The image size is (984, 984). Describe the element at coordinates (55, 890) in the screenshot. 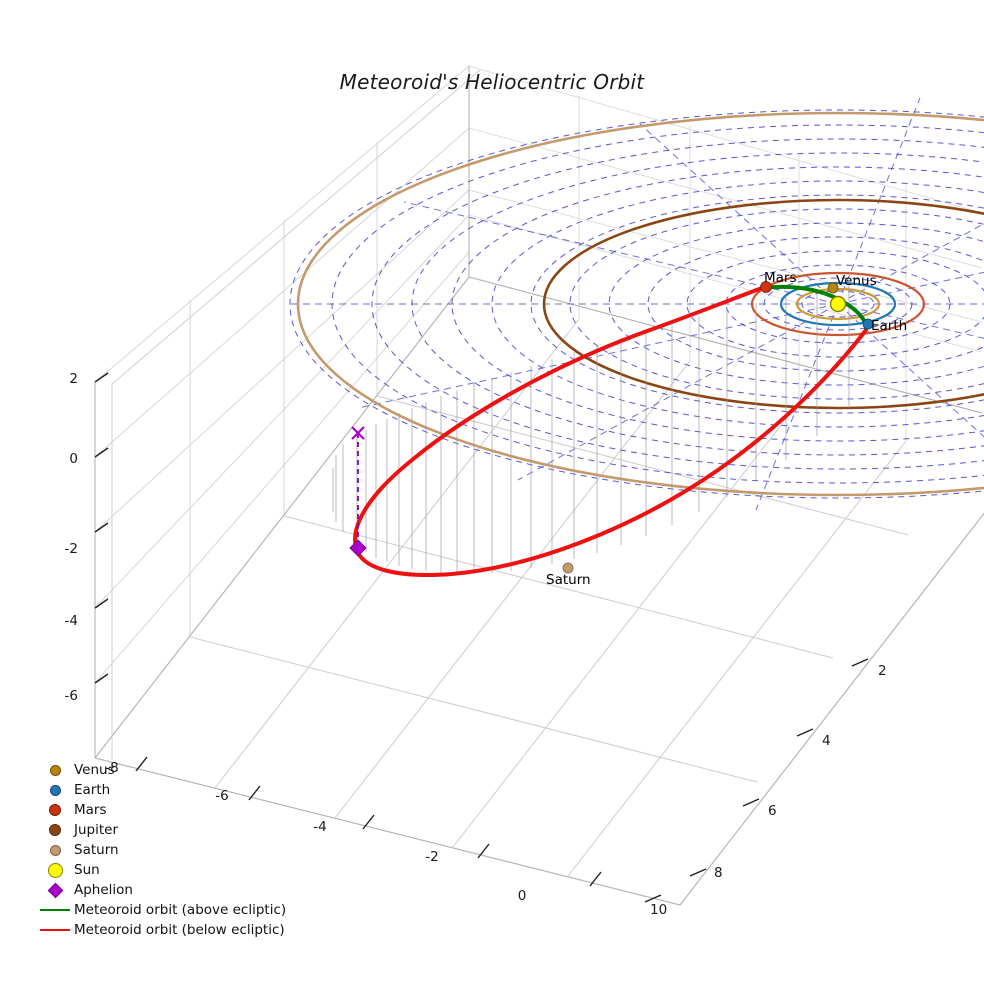

I see `diamond-marker-icon` at that location.